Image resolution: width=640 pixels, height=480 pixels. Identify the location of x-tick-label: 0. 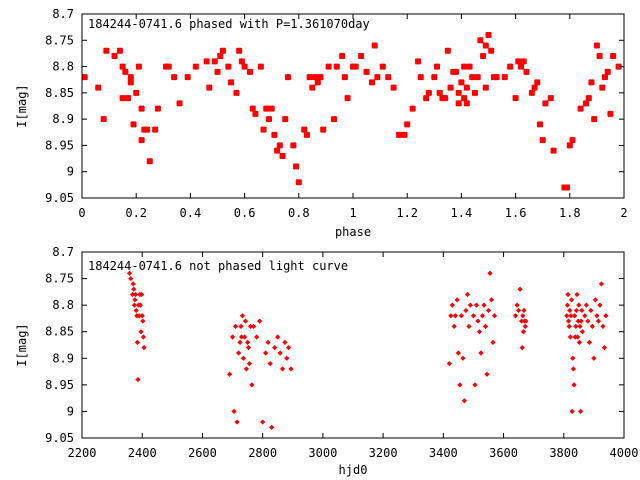
(81, 213).